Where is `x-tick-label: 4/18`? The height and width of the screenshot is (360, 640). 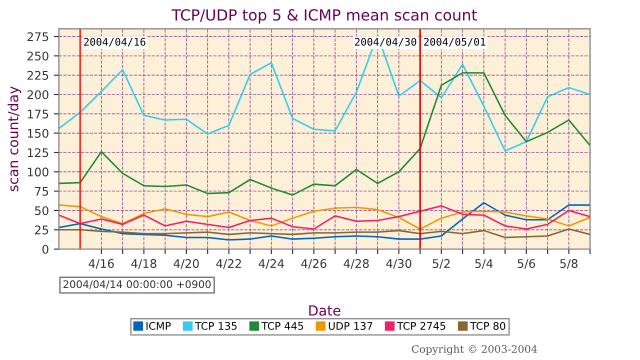 x-tick-label: 4/18 is located at coordinates (143, 264).